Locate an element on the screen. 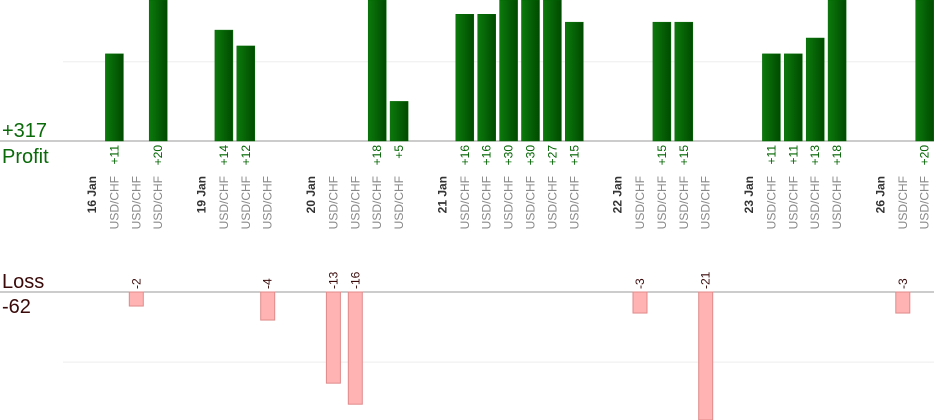  loss-label: Loss is located at coordinates (23, 282).